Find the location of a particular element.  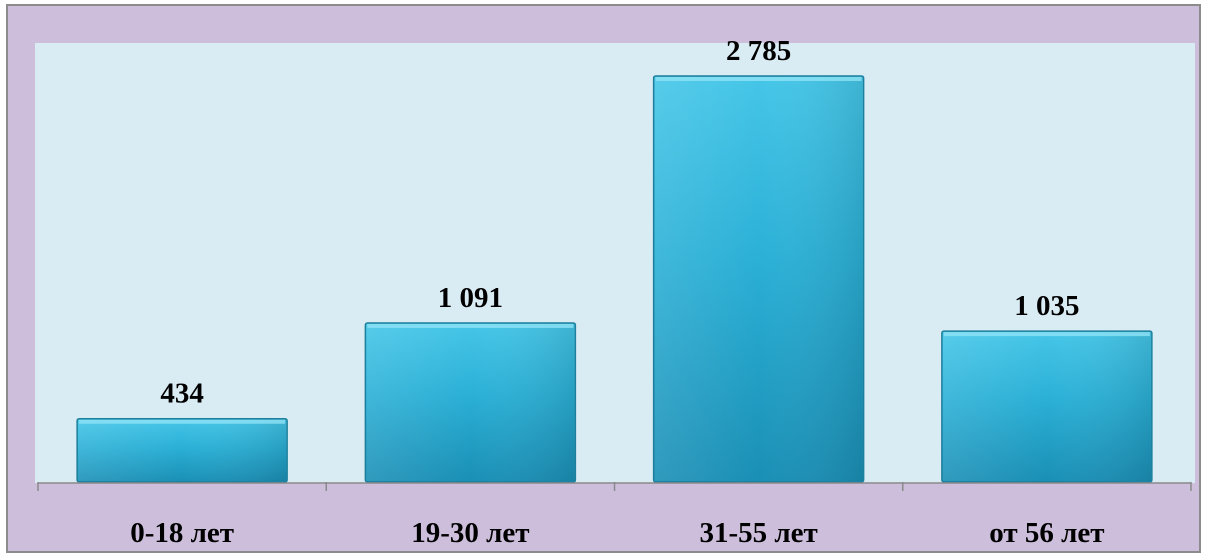

category-label: 31-55 лет is located at coordinates (758, 533).